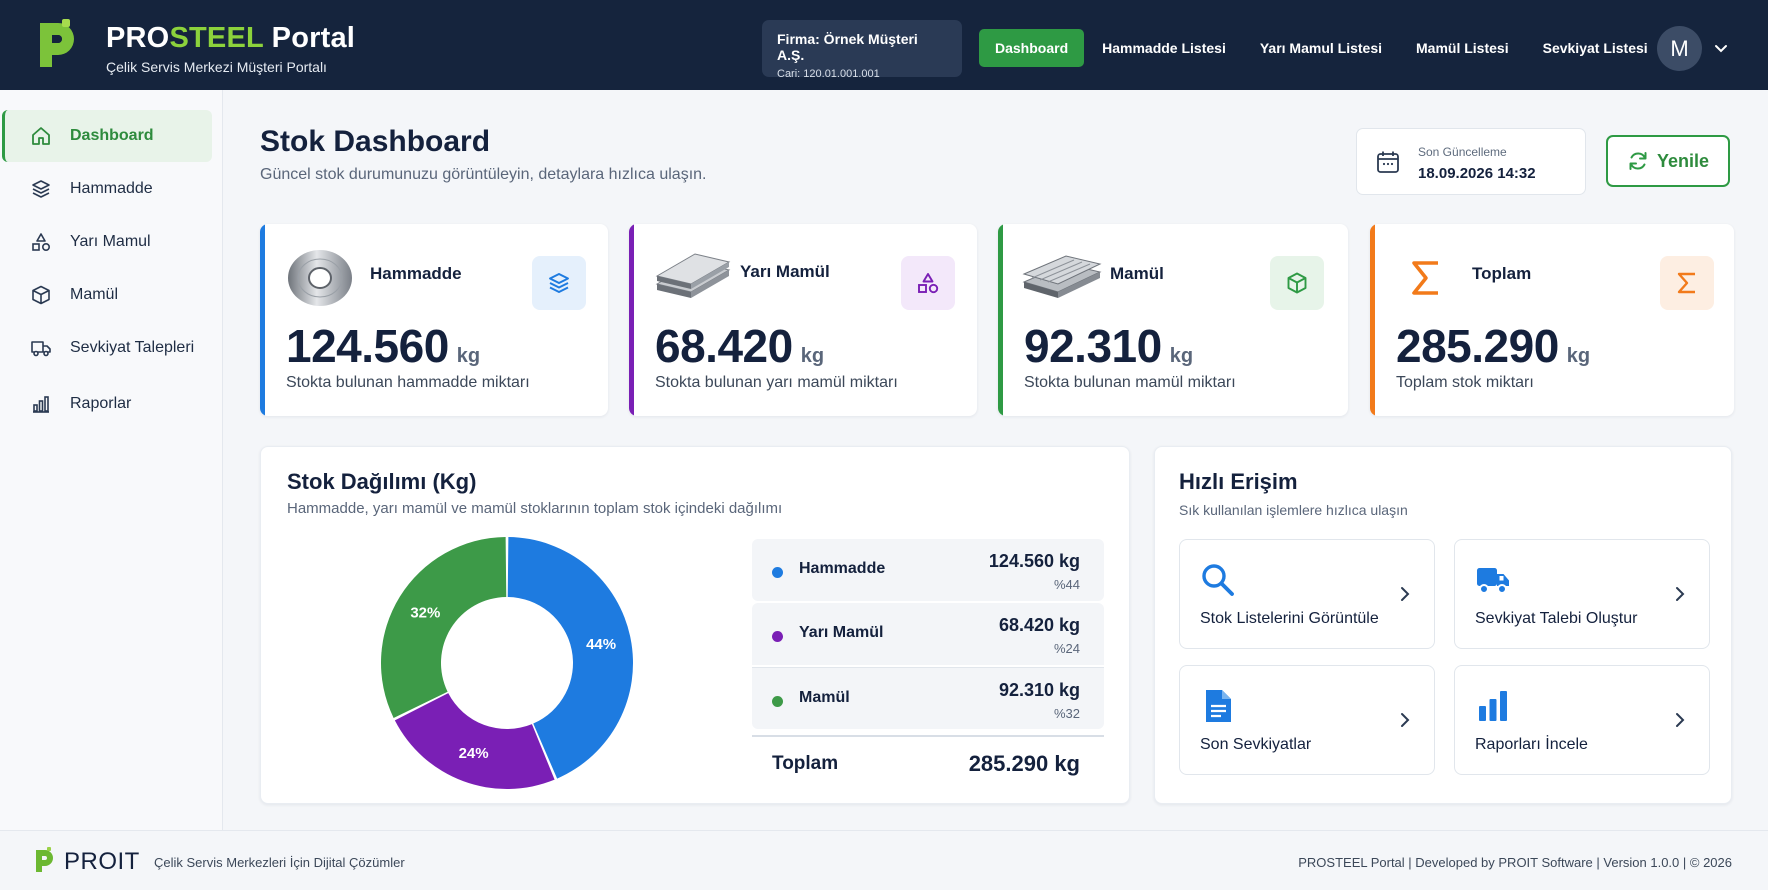 This screenshot has height=890, width=1768. I want to click on legend-row-mamul: Mamül 92.310 kg %32, so click(928, 698).